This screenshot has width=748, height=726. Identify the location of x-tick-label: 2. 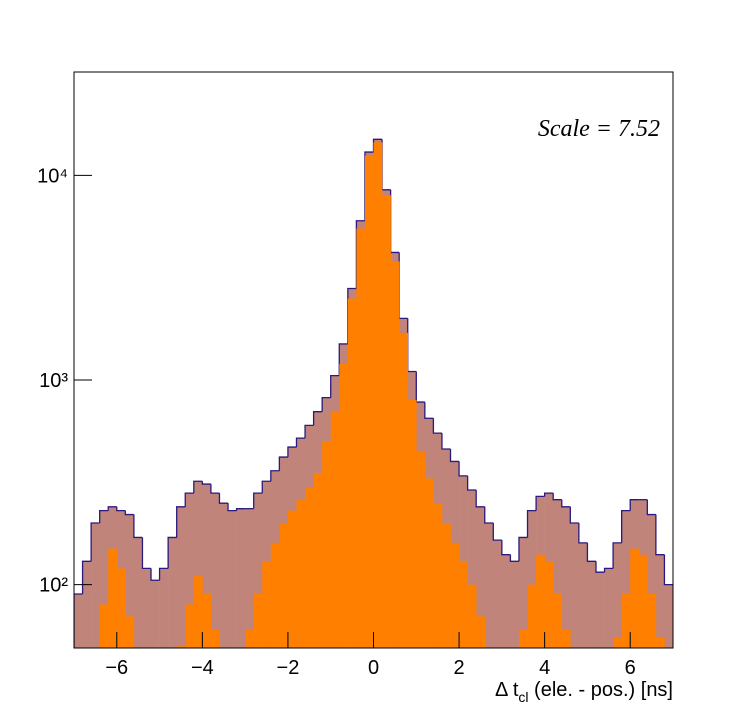
(459, 668).